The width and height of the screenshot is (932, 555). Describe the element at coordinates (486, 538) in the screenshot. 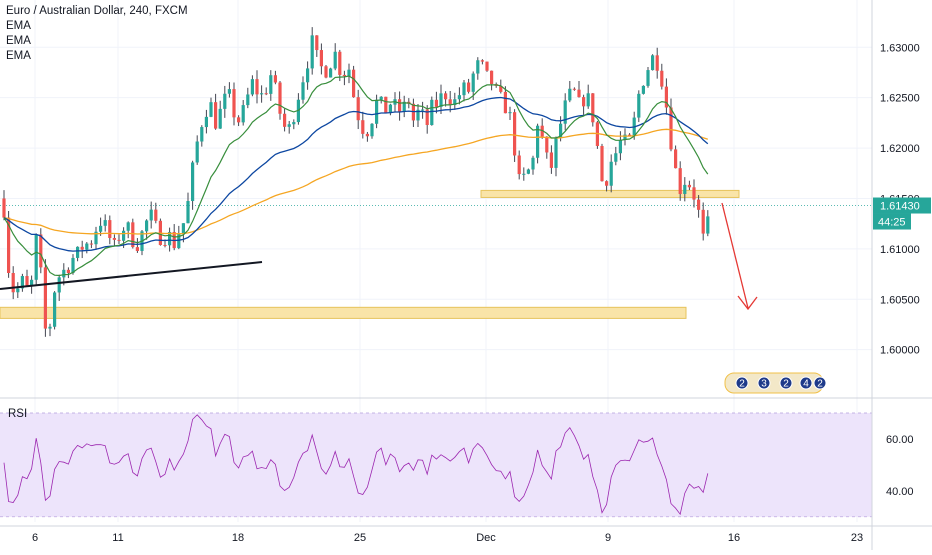

I see `time-tick-label: Dec` at that location.